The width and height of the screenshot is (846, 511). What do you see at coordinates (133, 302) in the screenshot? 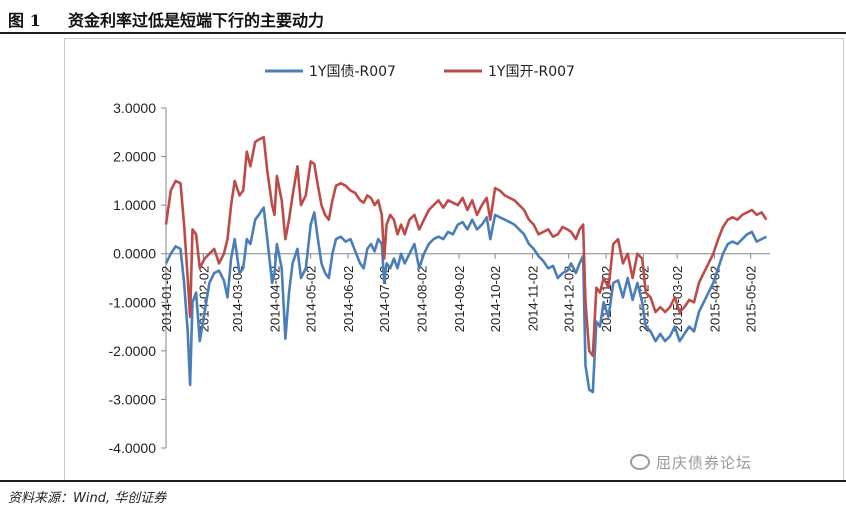
I see `y-tick-label: -1.0000` at bounding box center [133, 302].